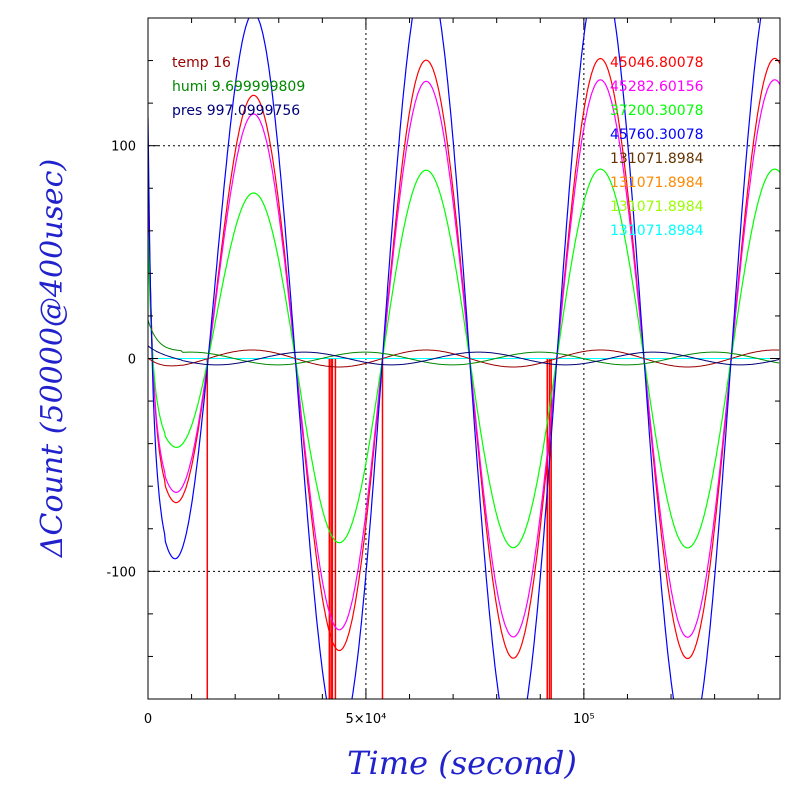 The width and height of the screenshot is (797, 797). Describe the element at coordinates (52, 358) in the screenshot. I see `y-axis-title: ΔCount (50000@400usec)` at that location.